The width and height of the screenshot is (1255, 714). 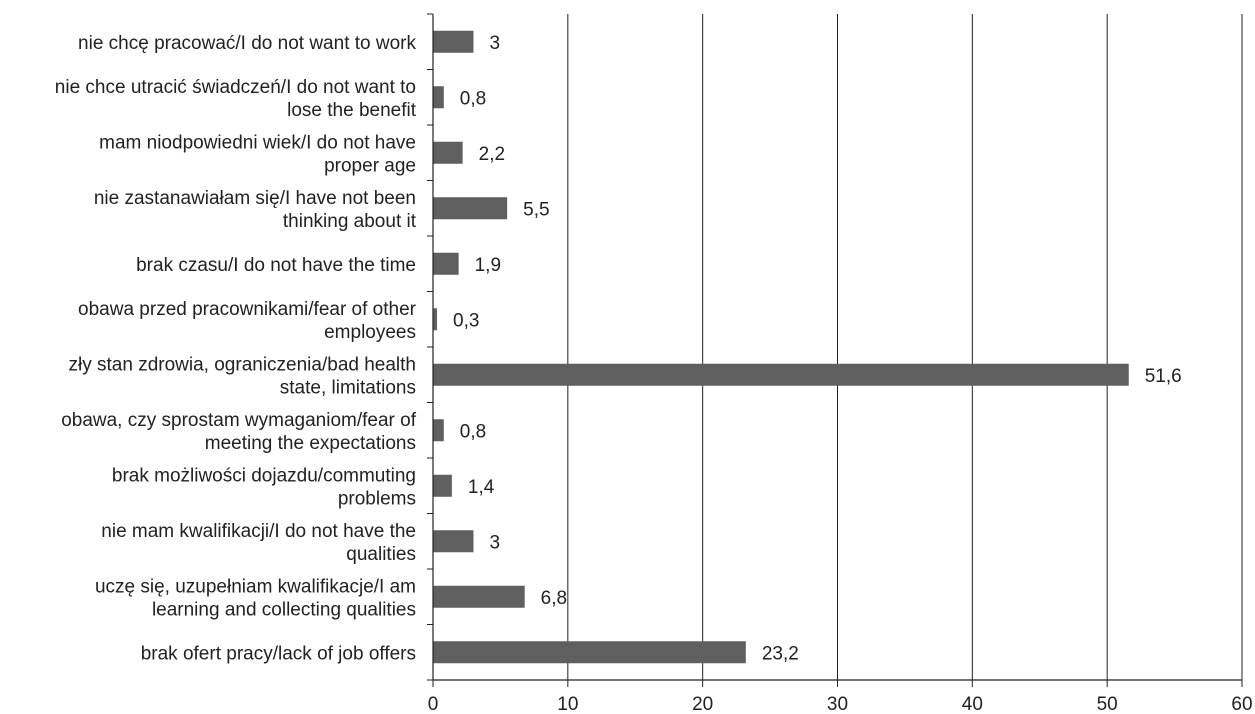 What do you see at coordinates (255, 586) in the screenshot?
I see `category-label-line: uczę się, uzupełniam kwalifikacje/I am` at bounding box center [255, 586].